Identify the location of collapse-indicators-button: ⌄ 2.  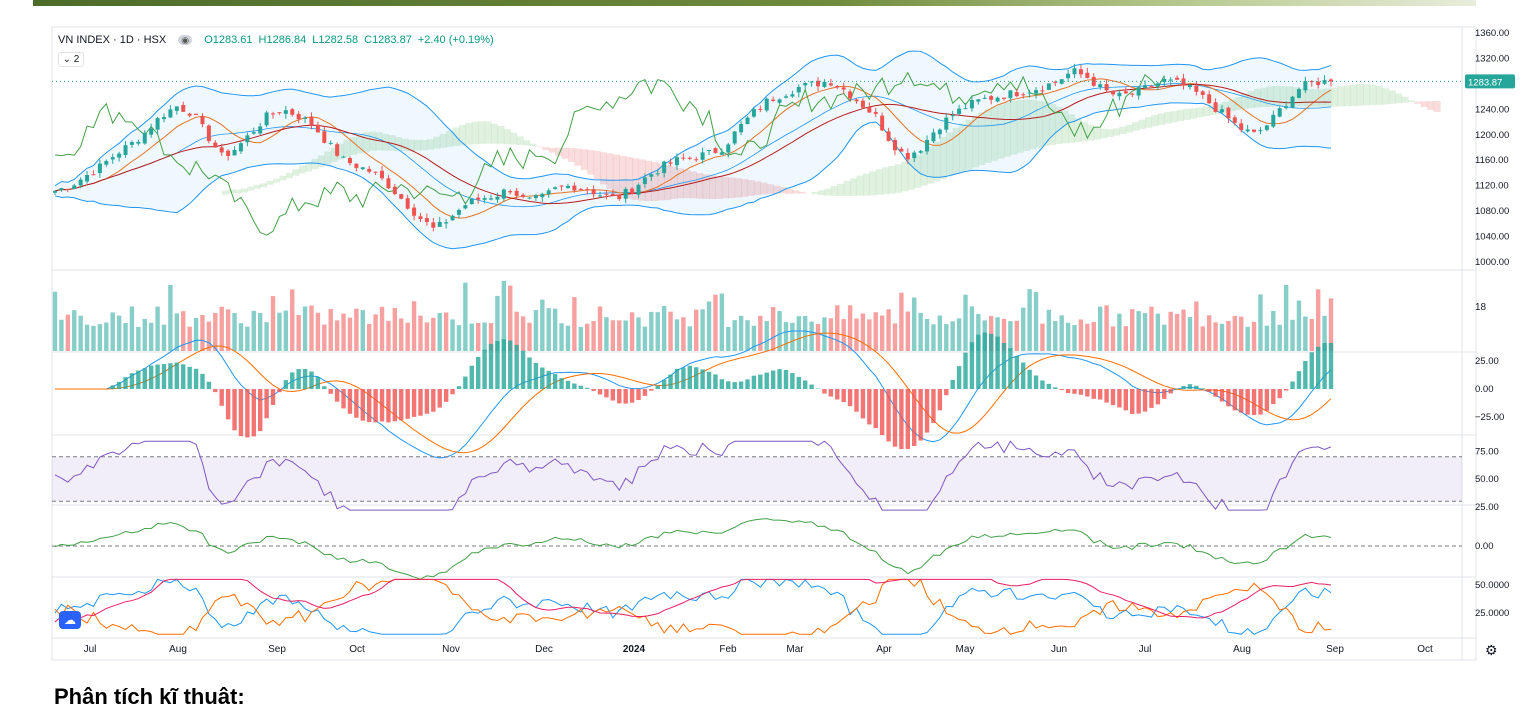
(71, 59).